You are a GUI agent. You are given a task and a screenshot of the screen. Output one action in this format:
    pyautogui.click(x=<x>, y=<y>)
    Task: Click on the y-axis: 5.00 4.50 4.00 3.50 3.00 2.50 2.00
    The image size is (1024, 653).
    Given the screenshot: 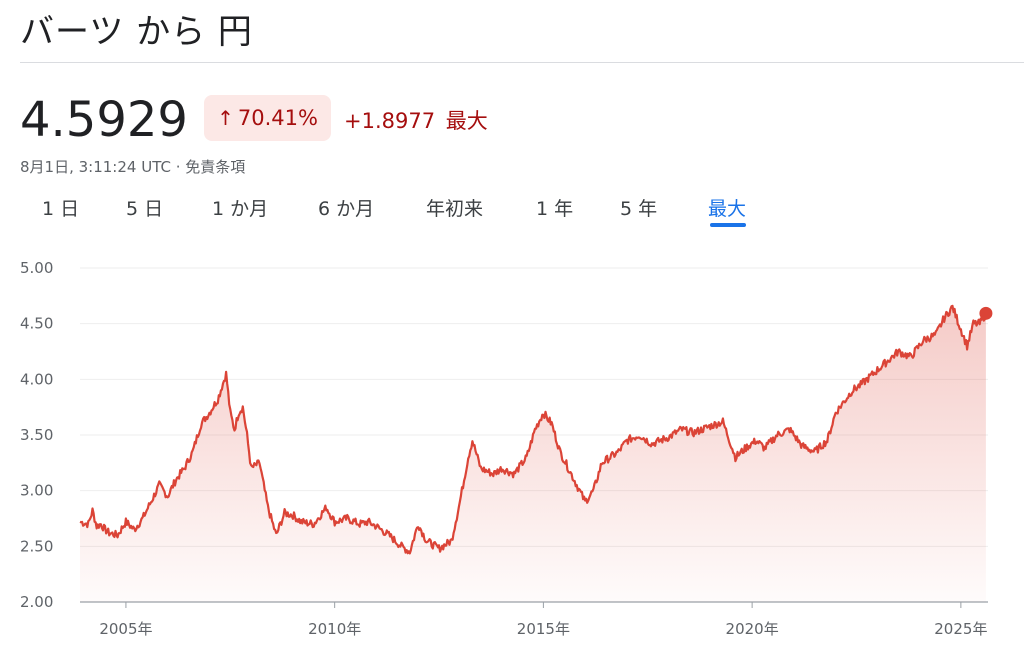 What is the action you would take?
    pyautogui.click(x=36, y=435)
    